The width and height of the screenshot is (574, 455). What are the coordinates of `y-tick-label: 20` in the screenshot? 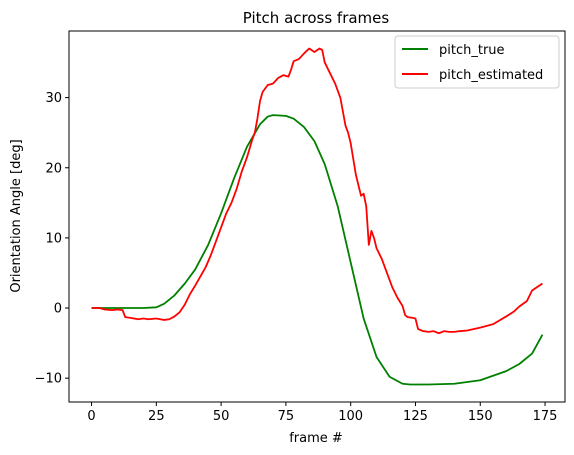 It's located at (53, 168).